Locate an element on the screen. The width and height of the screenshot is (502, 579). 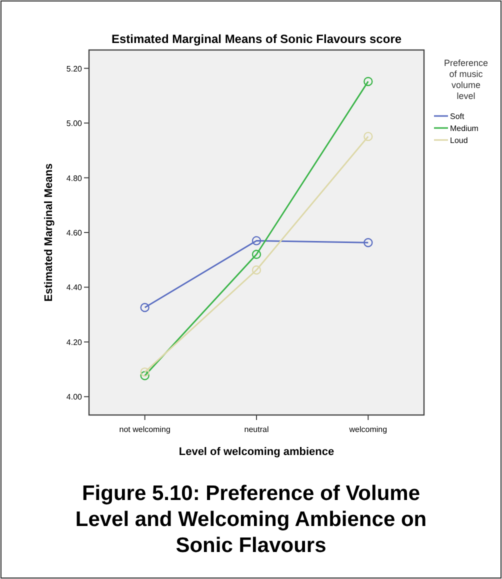
chart-title: Estimated Marginal Means of Sonic Flavours score is located at coordinates (256, 39).